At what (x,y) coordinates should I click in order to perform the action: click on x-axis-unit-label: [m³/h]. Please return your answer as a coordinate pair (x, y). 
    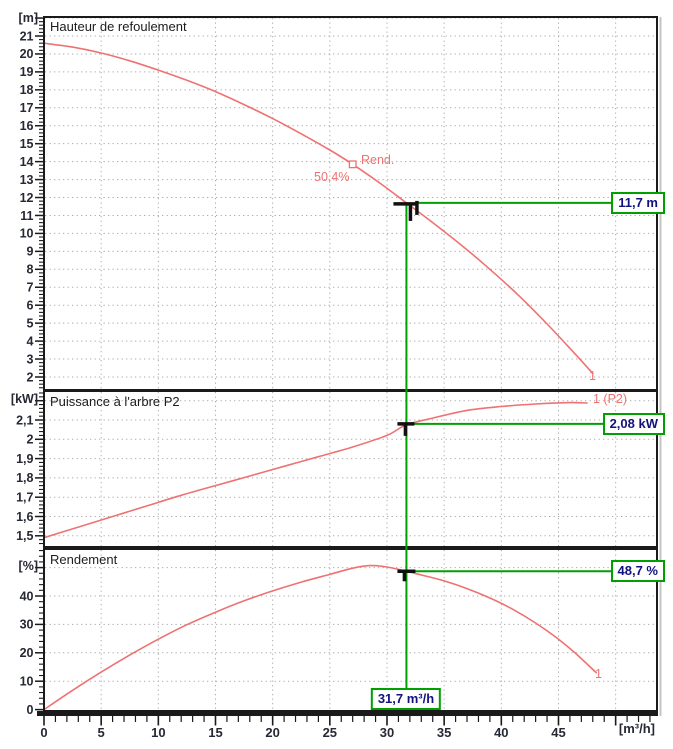
    Looking at the image, I should click on (636, 728).